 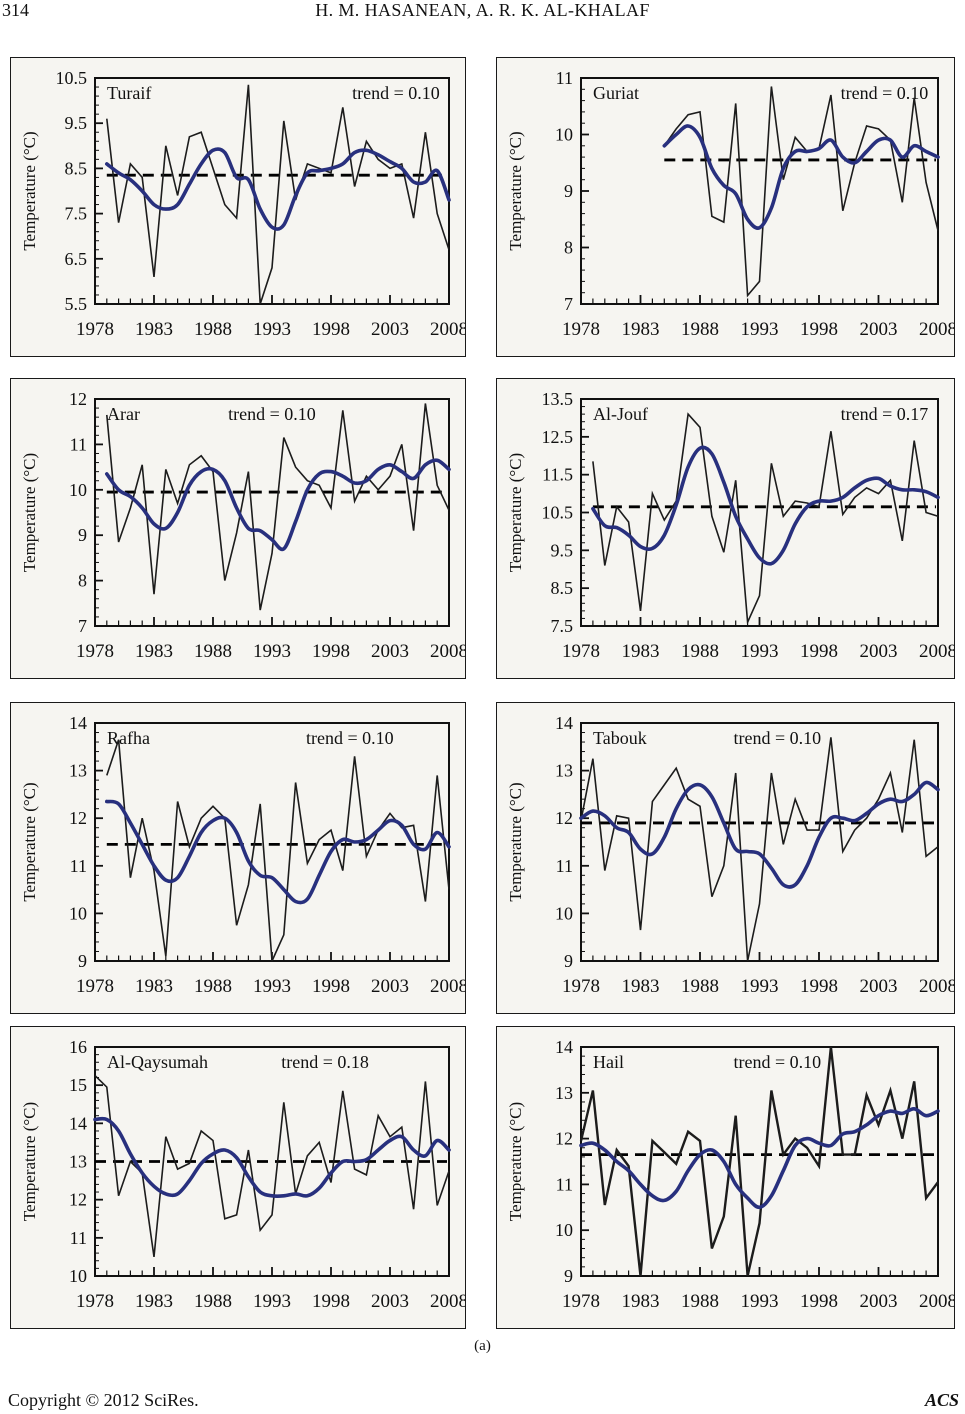 What do you see at coordinates (78, 1047) in the screenshot?
I see `y-tick-label: 16` at bounding box center [78, 1047].